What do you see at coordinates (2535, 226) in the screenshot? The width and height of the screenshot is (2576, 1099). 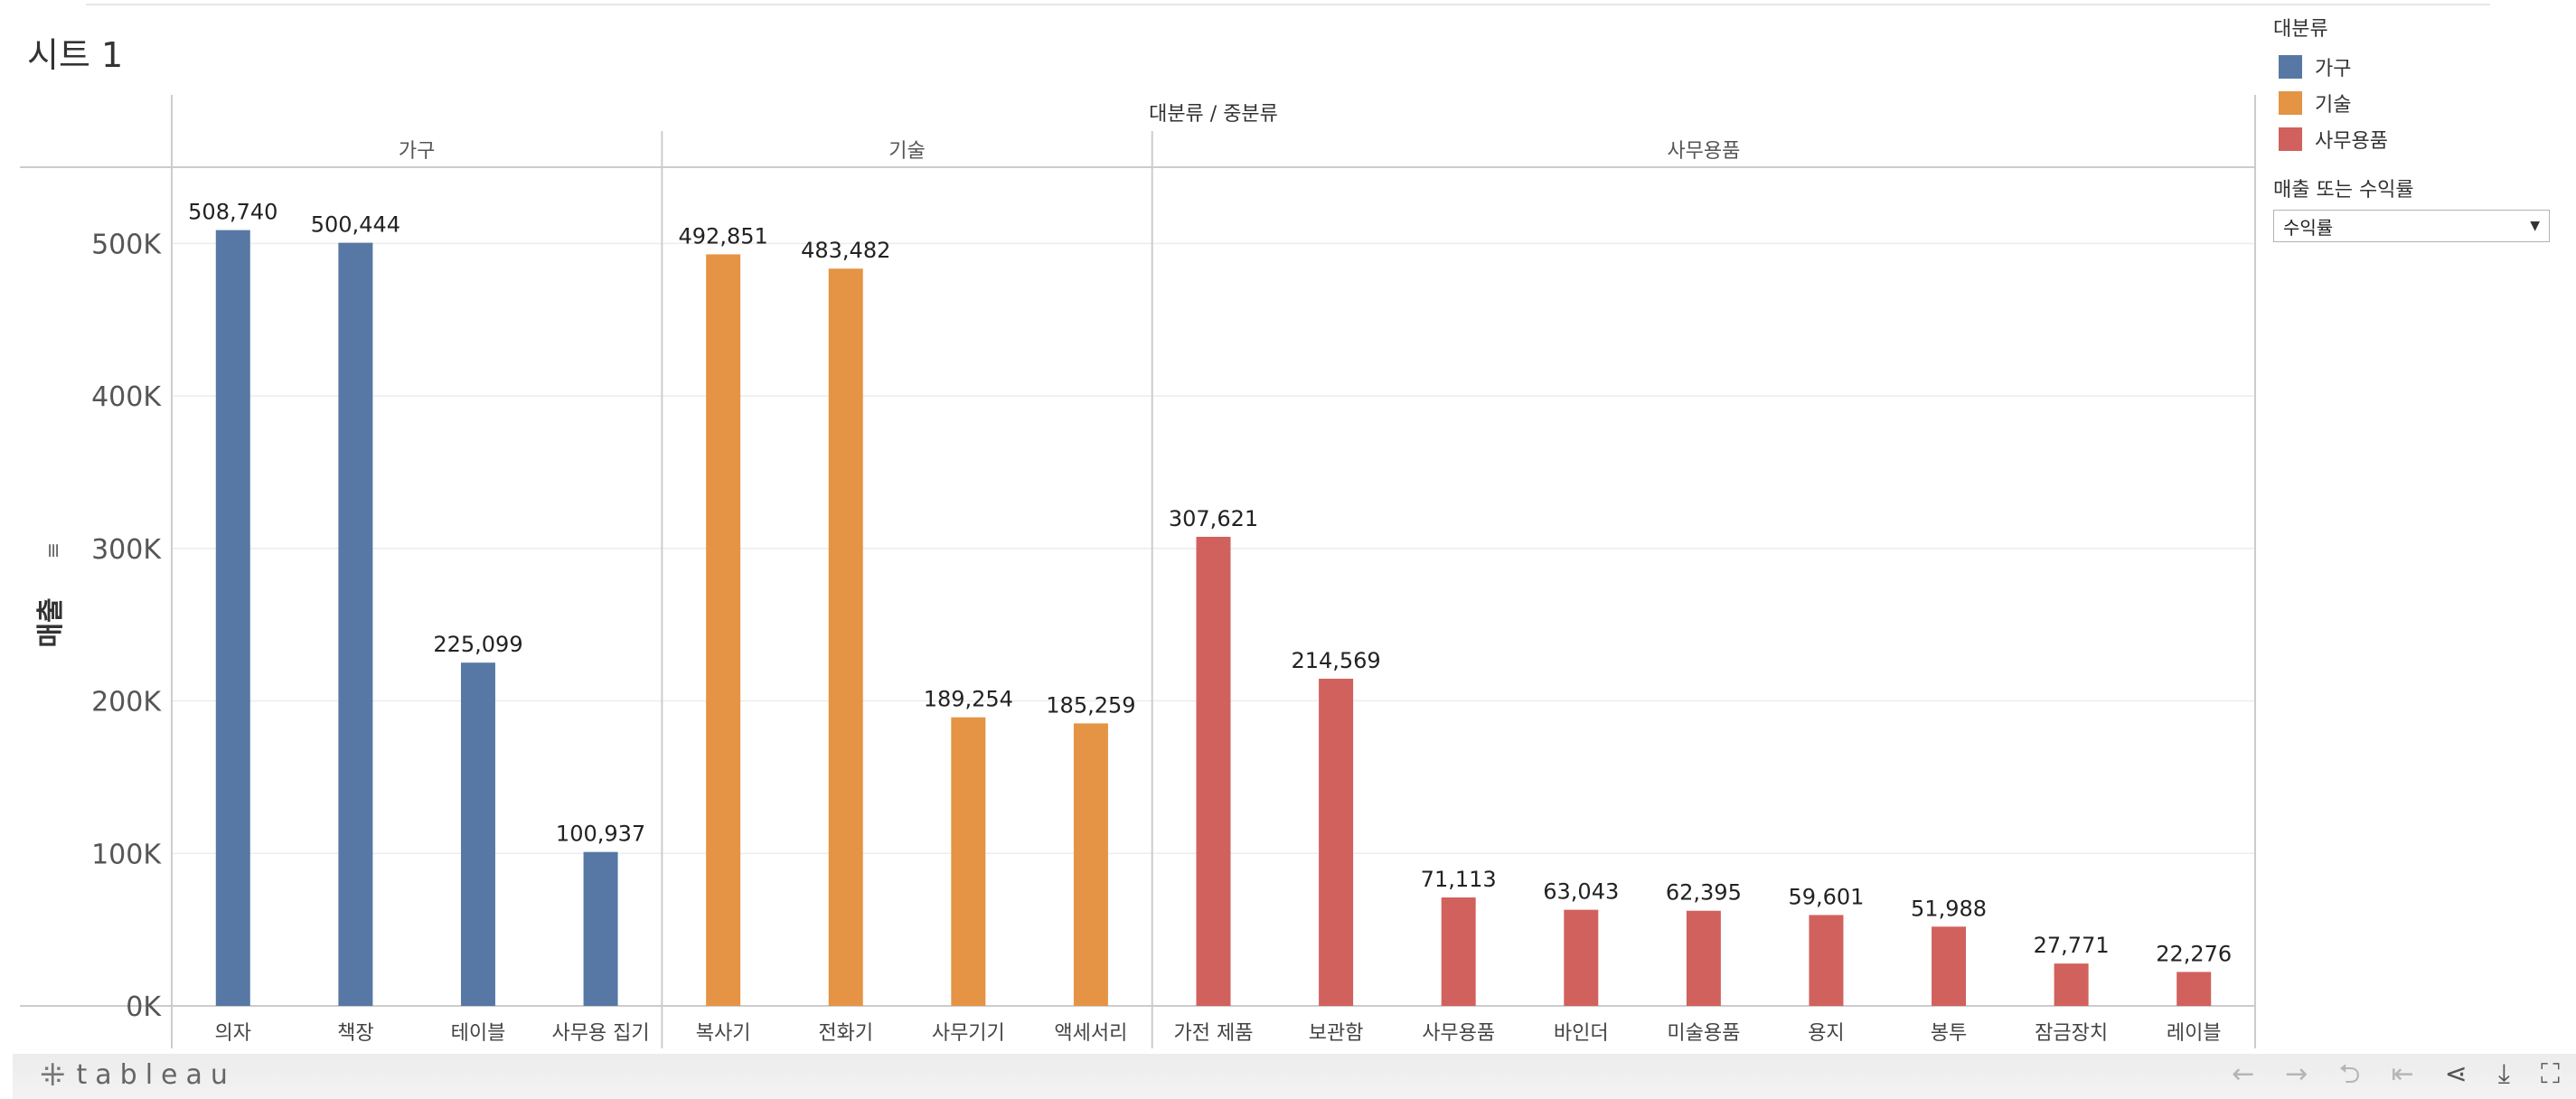 I see `chevron-down-icon: ▼` at bounding box center [2535, 226].